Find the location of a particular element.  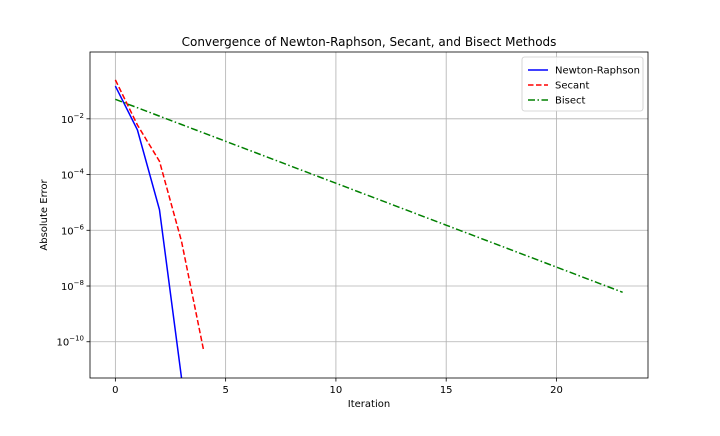

x-axis-ticks: 0 5 10 15 20 is located at coordinates (337, 387).